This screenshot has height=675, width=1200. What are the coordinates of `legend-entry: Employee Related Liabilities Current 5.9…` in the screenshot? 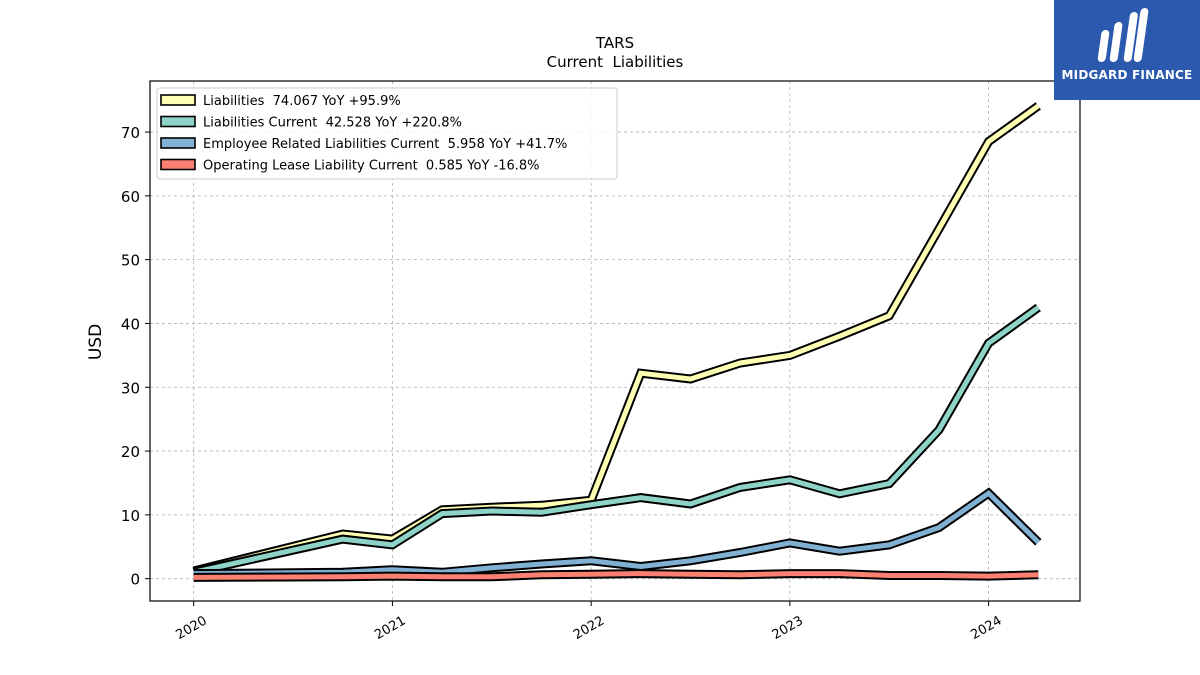 It's located at (385, 144).